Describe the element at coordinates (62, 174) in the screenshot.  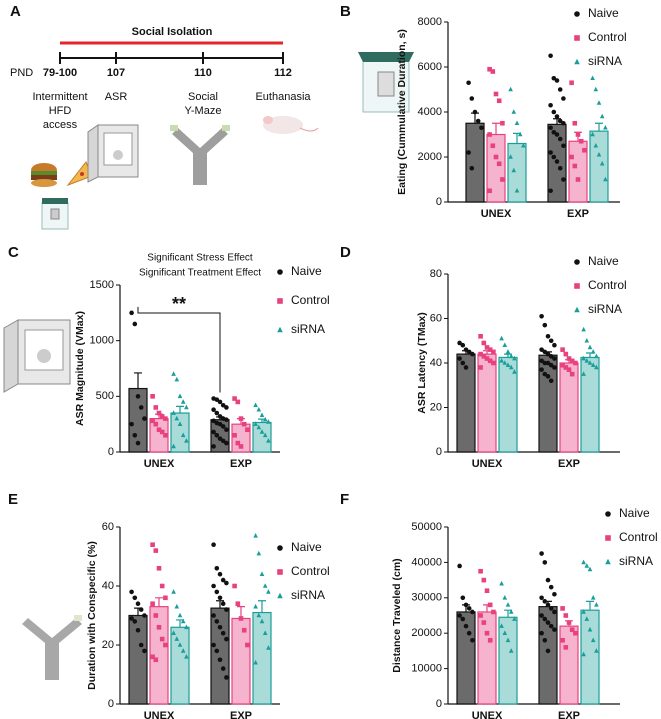
I see `food-icon` at that location.